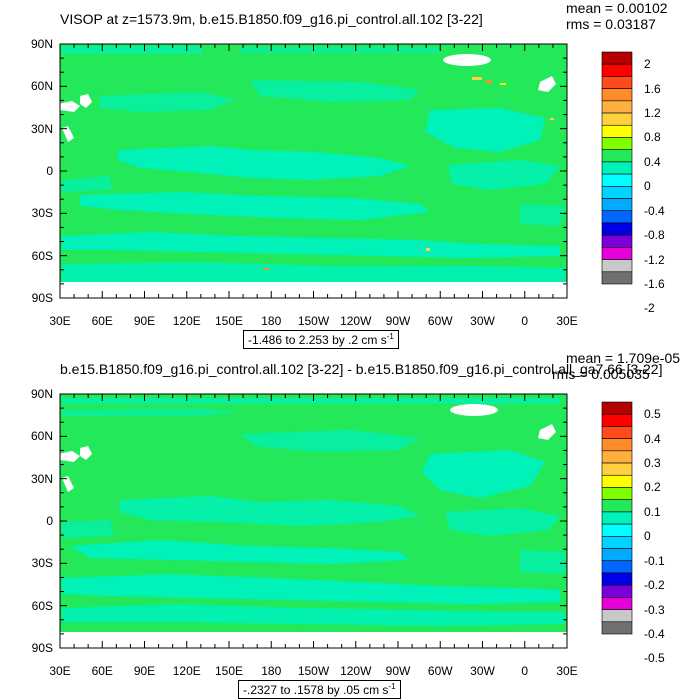 The image size is (700, 700). I want to click on mean-stat: mean = 0.00102, so click(617, 8).